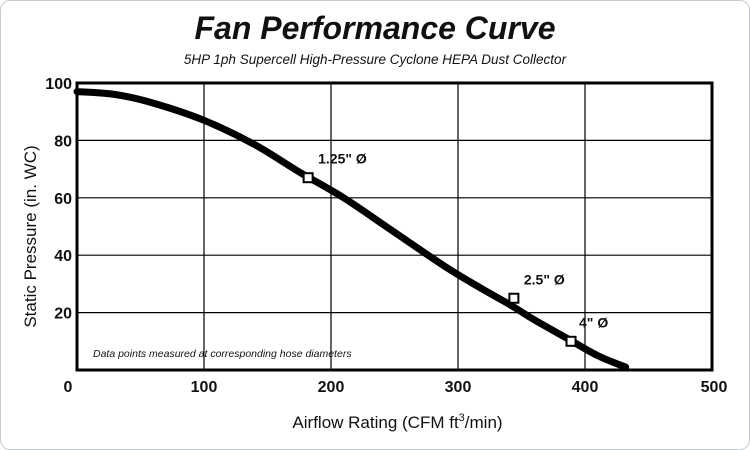 This screenshot has width=750, height=450. I want to click on y-tick-label: 20, so click(63, 314).